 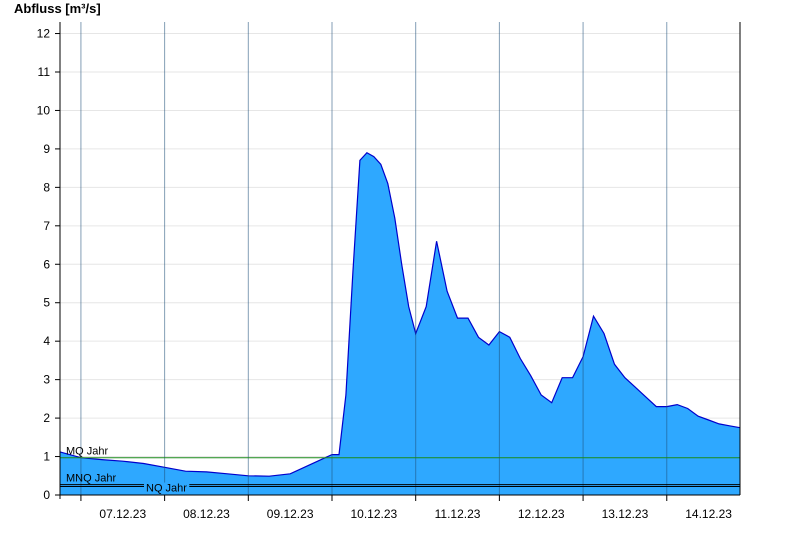 I want to click on y-tick-label: 5, so click(x=46, y=303).